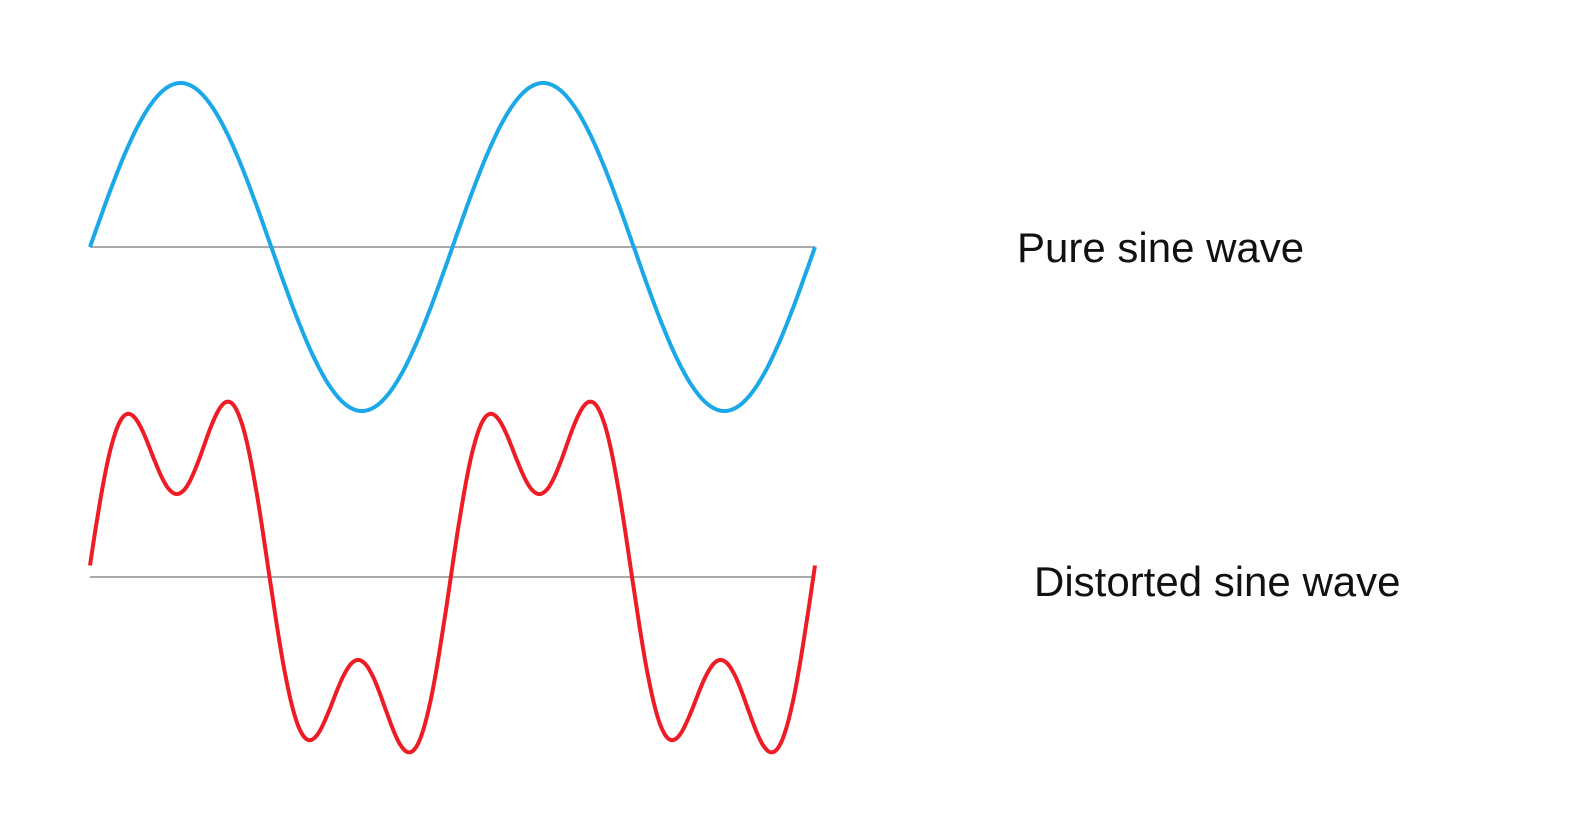  What do you see at coordinates (1217, 581) in the screenshot?
I see `distorted-wave-label: Distorted sine wave` at bounding box center [1217, 581].